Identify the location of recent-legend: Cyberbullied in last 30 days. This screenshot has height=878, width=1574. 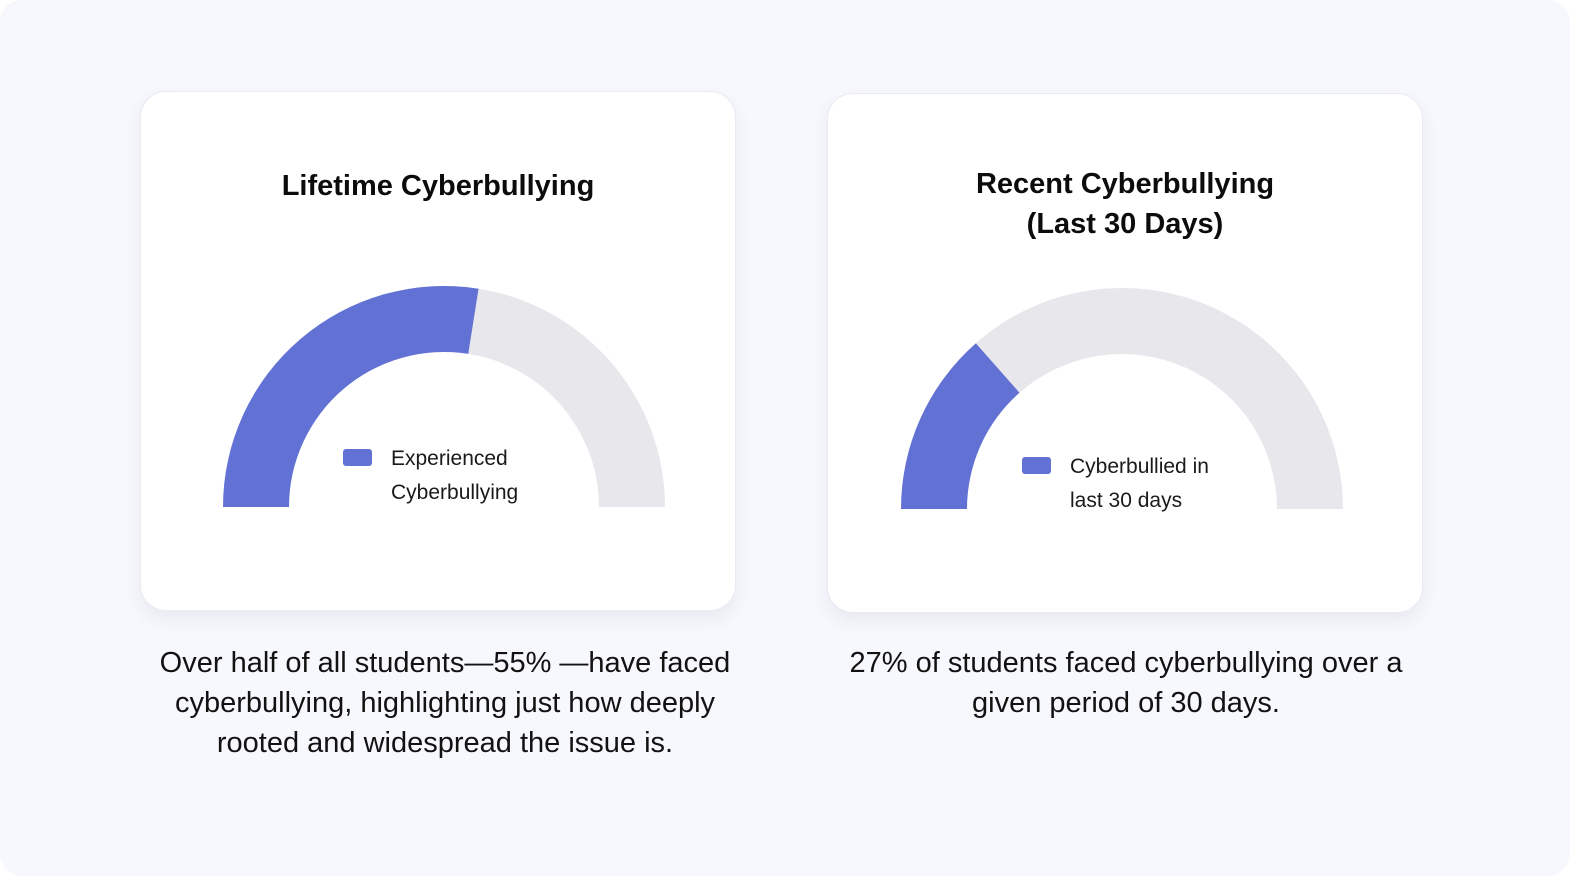
(1131, 484).